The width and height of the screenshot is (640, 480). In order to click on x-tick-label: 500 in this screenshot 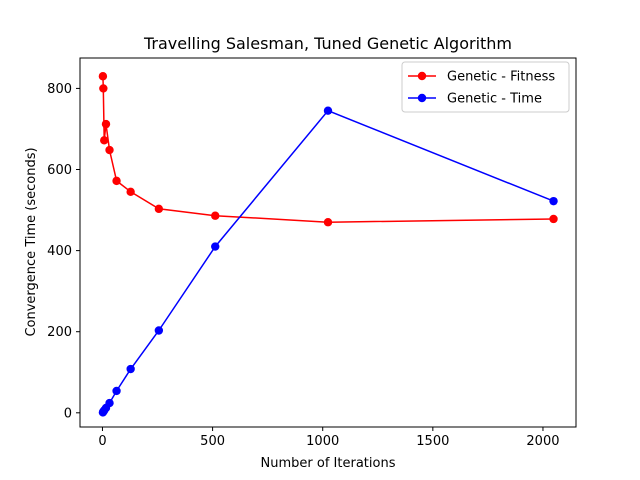, I will do `click(212, 441)`.